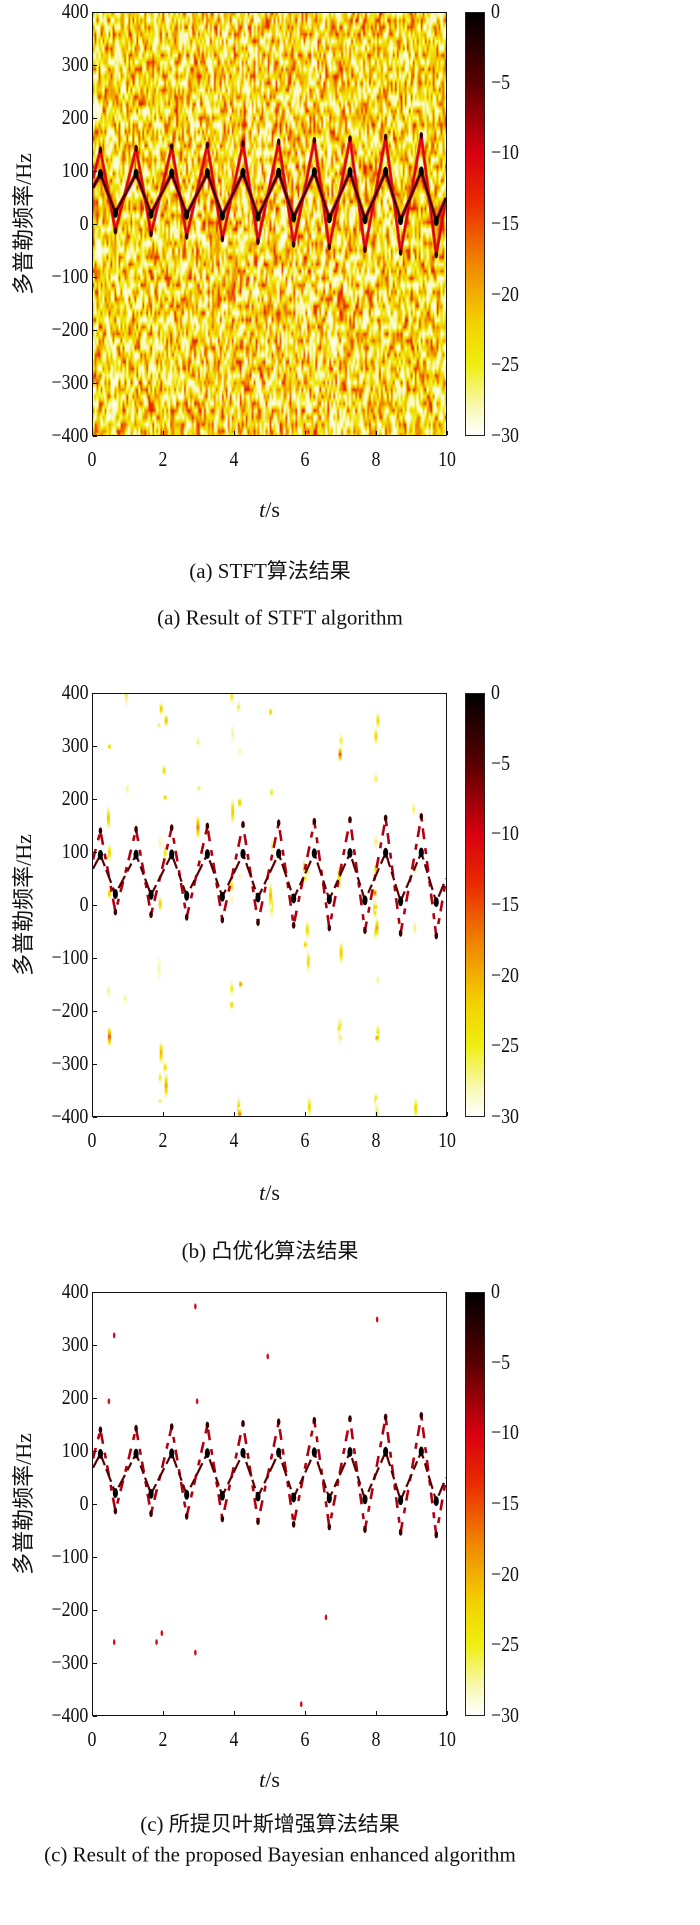 Image resolution: width=700 pixels, height=1925 pixels. I want to click on x-tick-label: 4, so click(234, 1140).